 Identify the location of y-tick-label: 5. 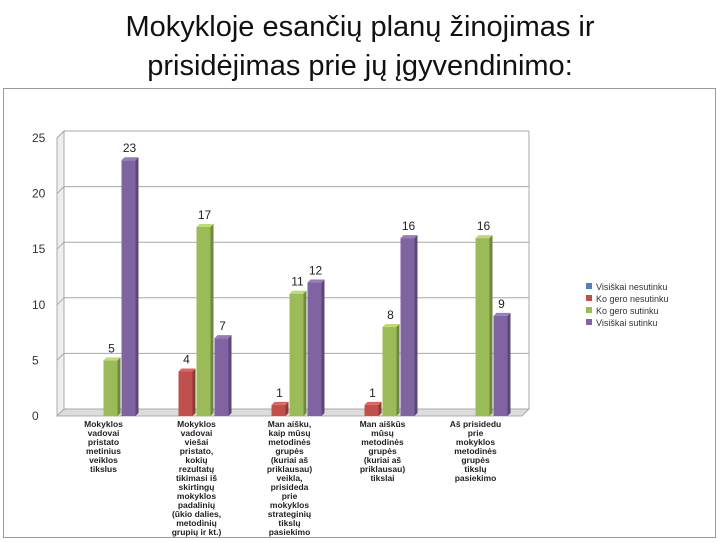
(35, 360).